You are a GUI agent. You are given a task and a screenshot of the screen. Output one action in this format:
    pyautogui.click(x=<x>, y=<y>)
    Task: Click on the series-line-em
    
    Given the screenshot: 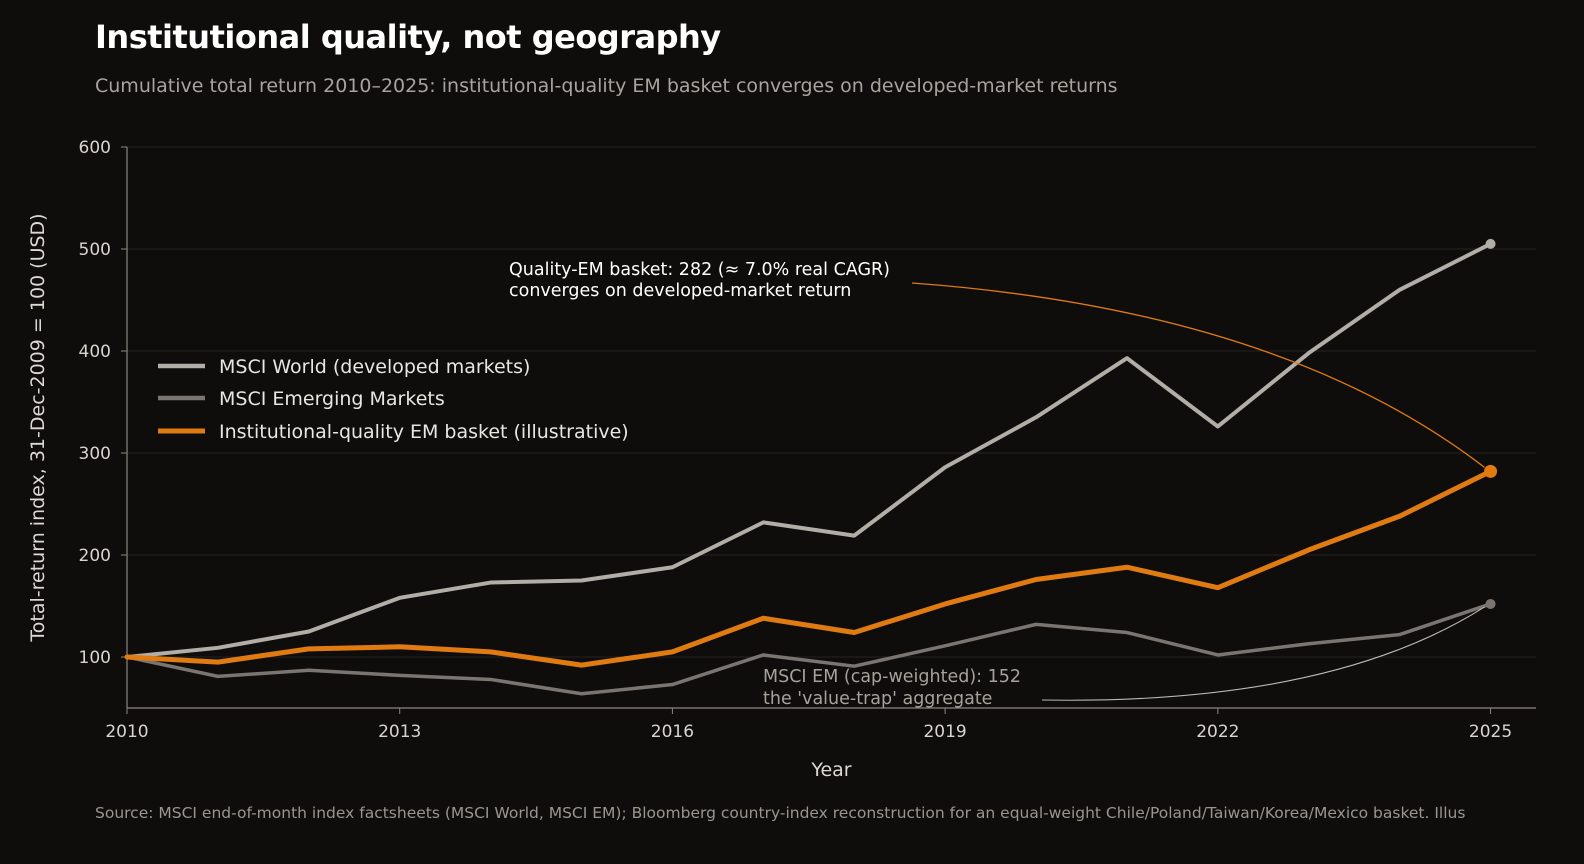 What is the action you would take?
    pyautogui.click(x=809, y=649)
    